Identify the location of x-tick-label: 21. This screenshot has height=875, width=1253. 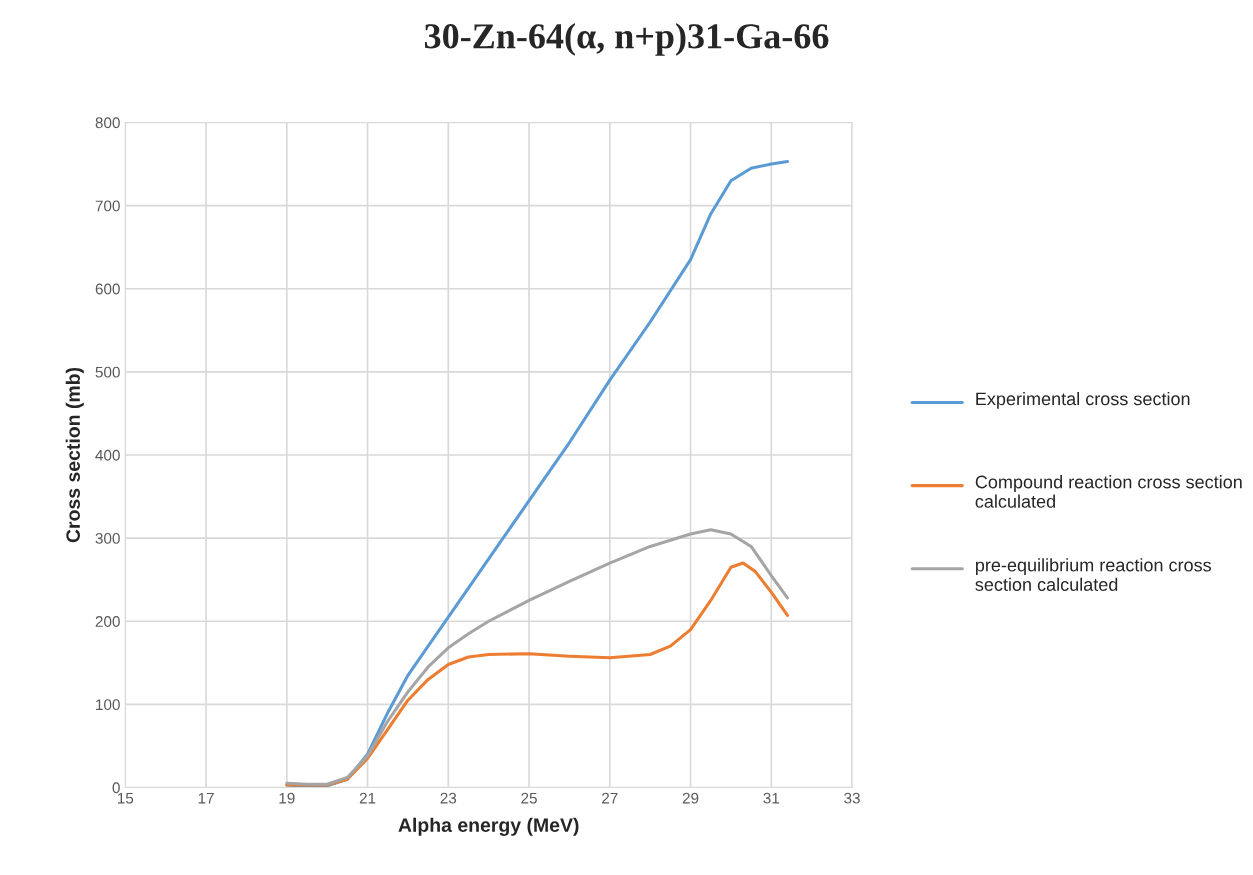
(367, 798).